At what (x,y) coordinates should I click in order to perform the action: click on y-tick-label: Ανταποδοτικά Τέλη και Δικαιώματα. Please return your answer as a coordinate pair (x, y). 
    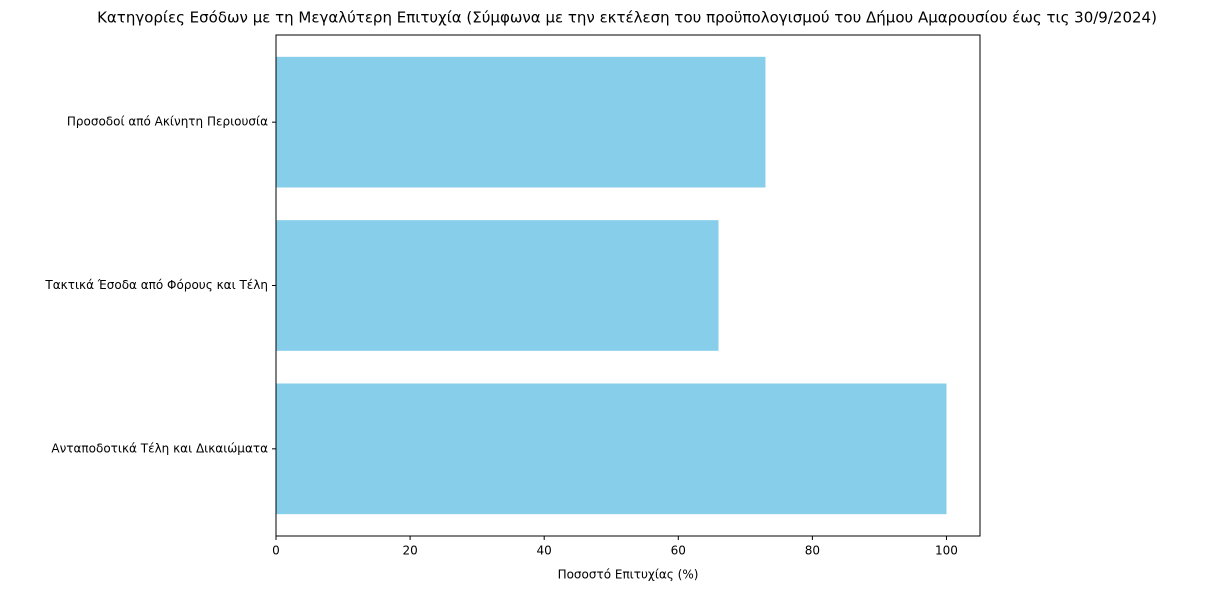
    Looking at the image, I should click on (159, 448).